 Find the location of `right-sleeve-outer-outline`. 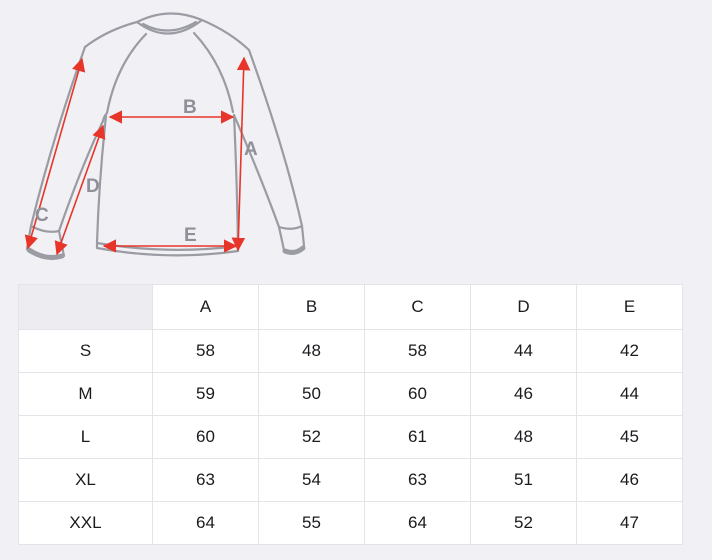

right-sleeve-outer-outline is located at coordinates (276, 148).